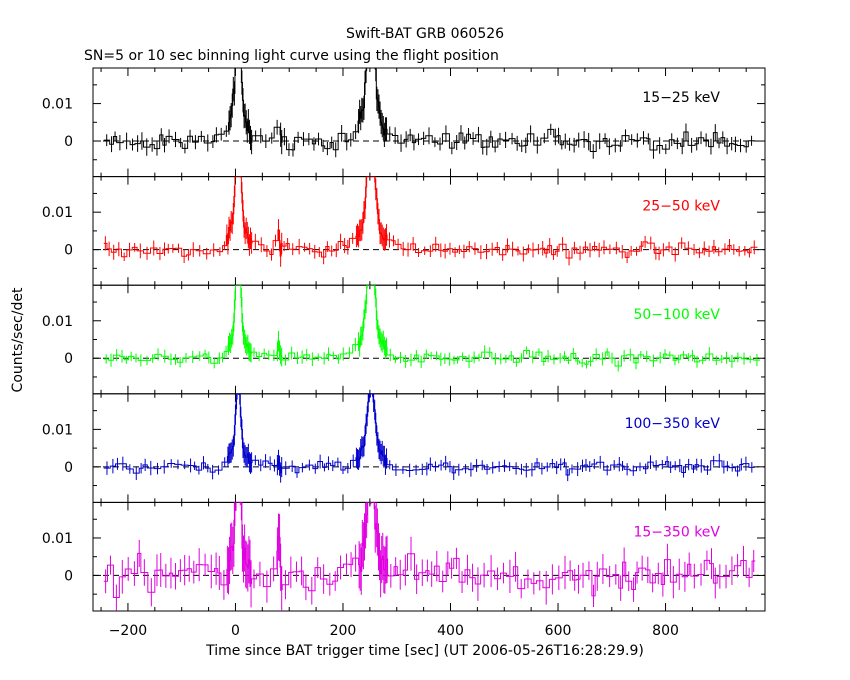  What do you see at coordinates (665, 631) in the screenshot?
I see `x-tick-label: 800` at bounding box center [665, 631].